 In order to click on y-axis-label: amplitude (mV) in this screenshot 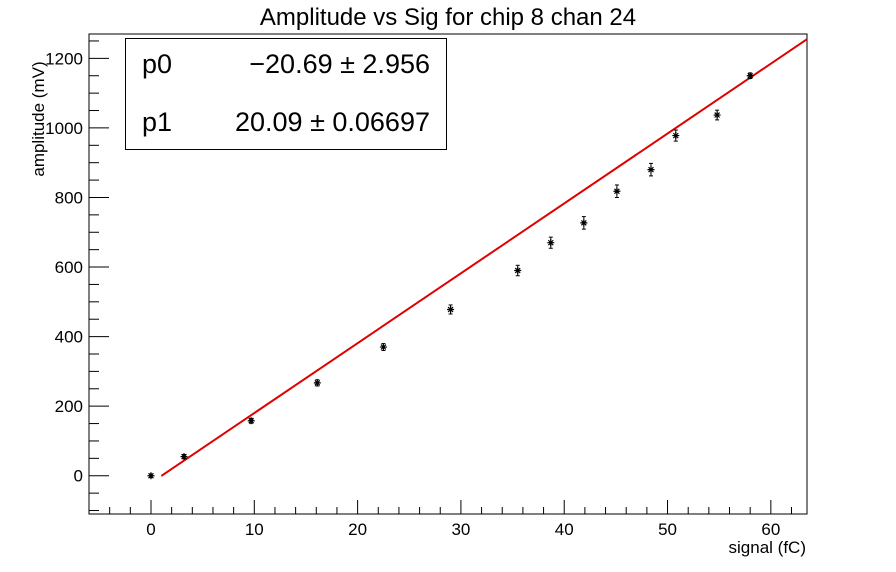, I will do `click(38, 119)`.